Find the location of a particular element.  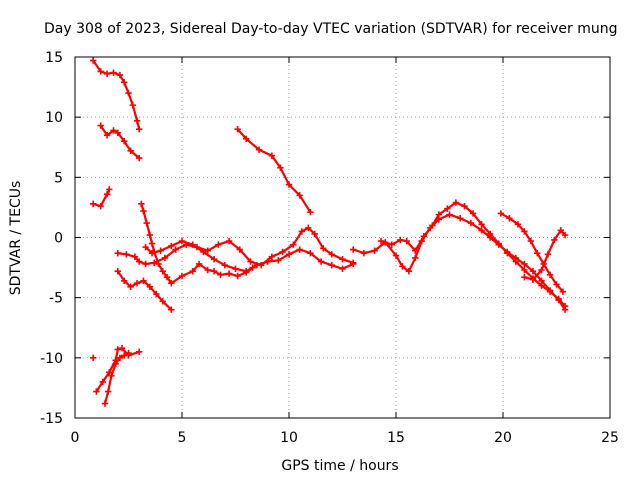

y-tick-label: 5 is located at coordinates (58, 178).